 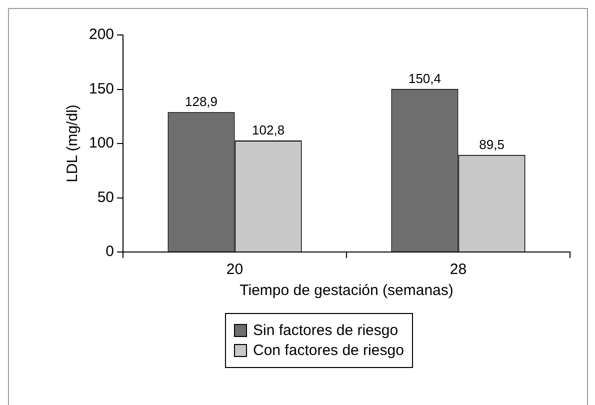 What do you see at coordinates (458, 269) in the screenshot?
I see `x-tick-label: 28` at bounding box center [458, 269].